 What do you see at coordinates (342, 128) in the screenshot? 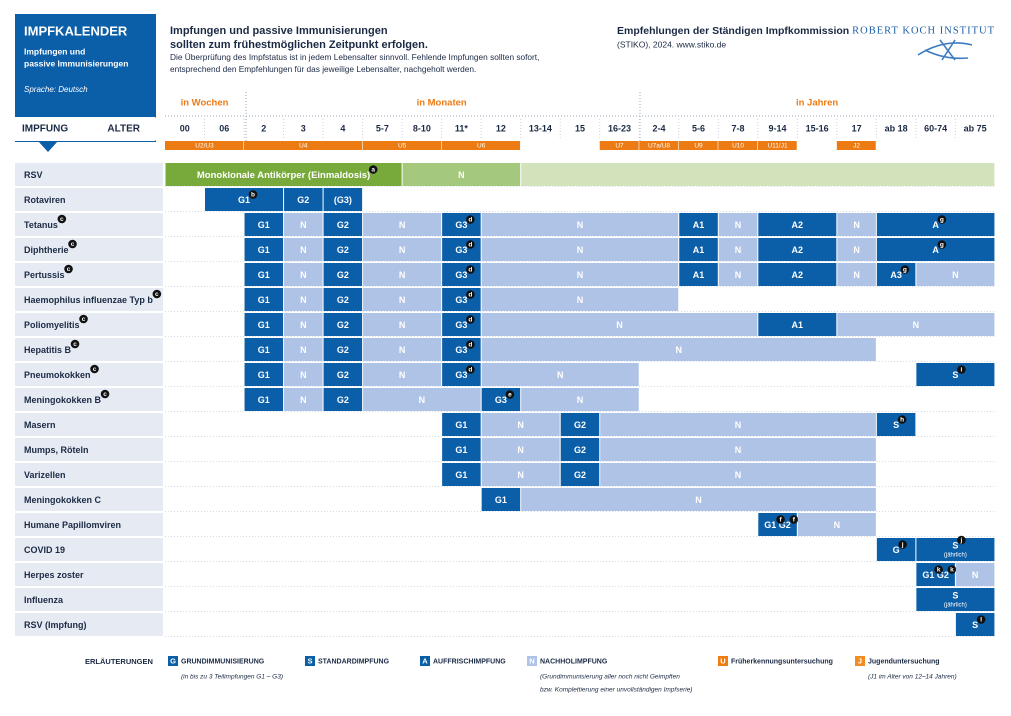
I see `age-column: 4` at bounding box center [342, 128].